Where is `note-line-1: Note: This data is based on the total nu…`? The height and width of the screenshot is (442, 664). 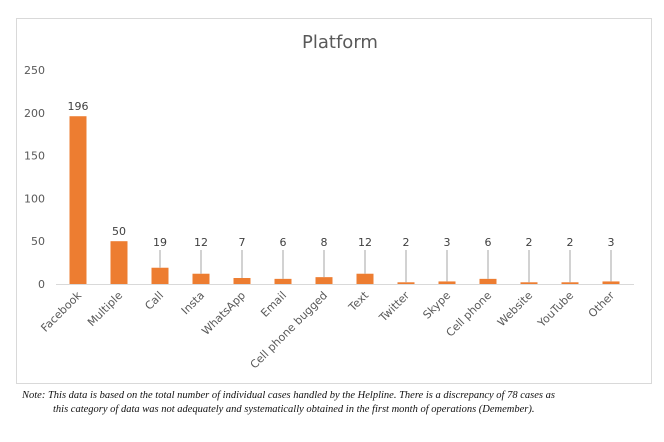 note-line-1: Note: This data is based on the total nu… is located at coordinates (288, 395).